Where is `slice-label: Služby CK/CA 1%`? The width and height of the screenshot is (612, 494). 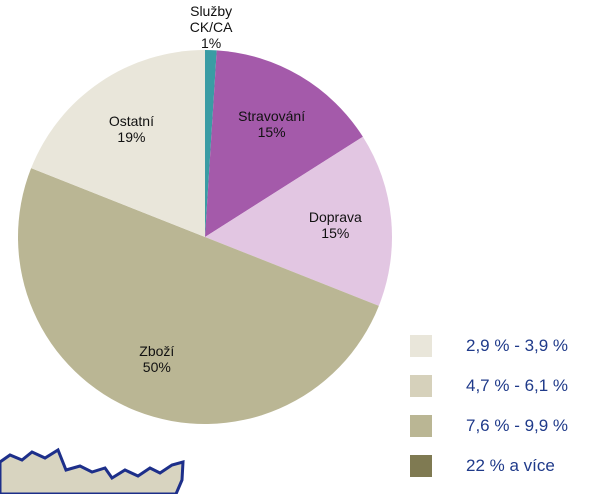 slice-label: Služby CK/CA 1% is located at coordinates (211, 27).